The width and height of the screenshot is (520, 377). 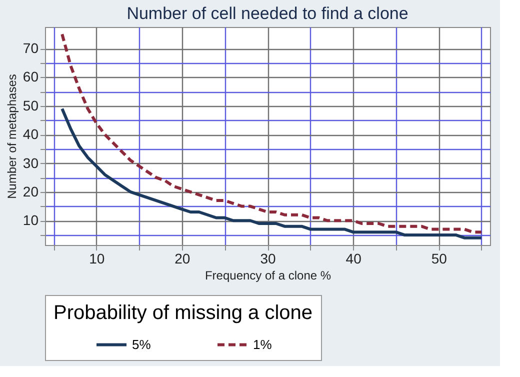 I want to click on x-tick-label: 50, so click(x=439, y=258).